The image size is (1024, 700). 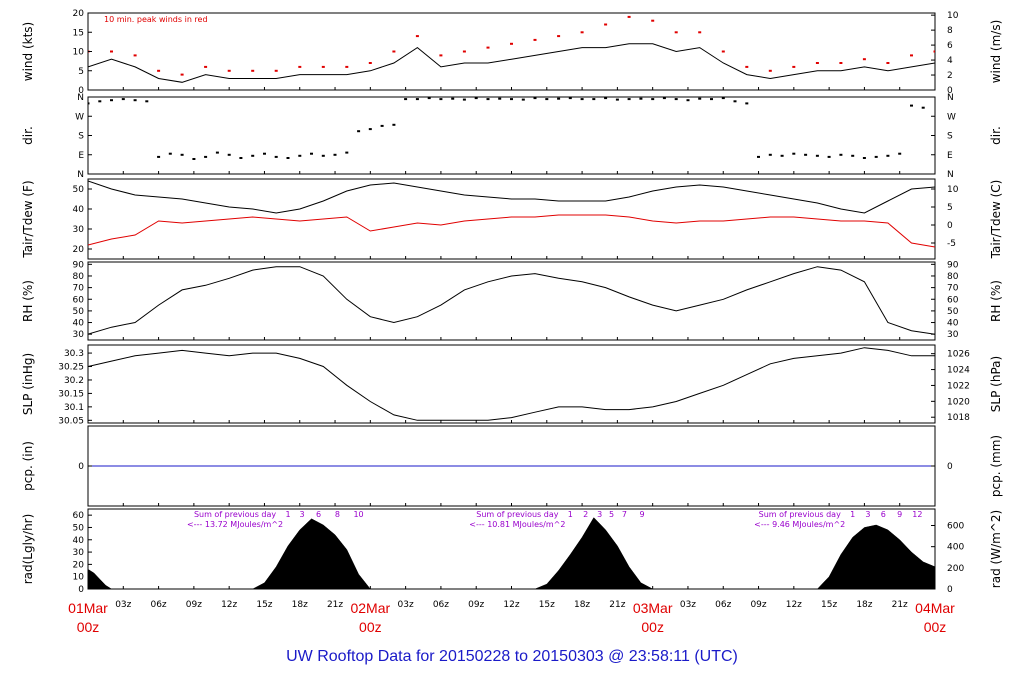 What do you see at coordinates (958, 418) in the screenshot?
I see `y-tick-right-label: 1018` at bounding box center [958, 418].